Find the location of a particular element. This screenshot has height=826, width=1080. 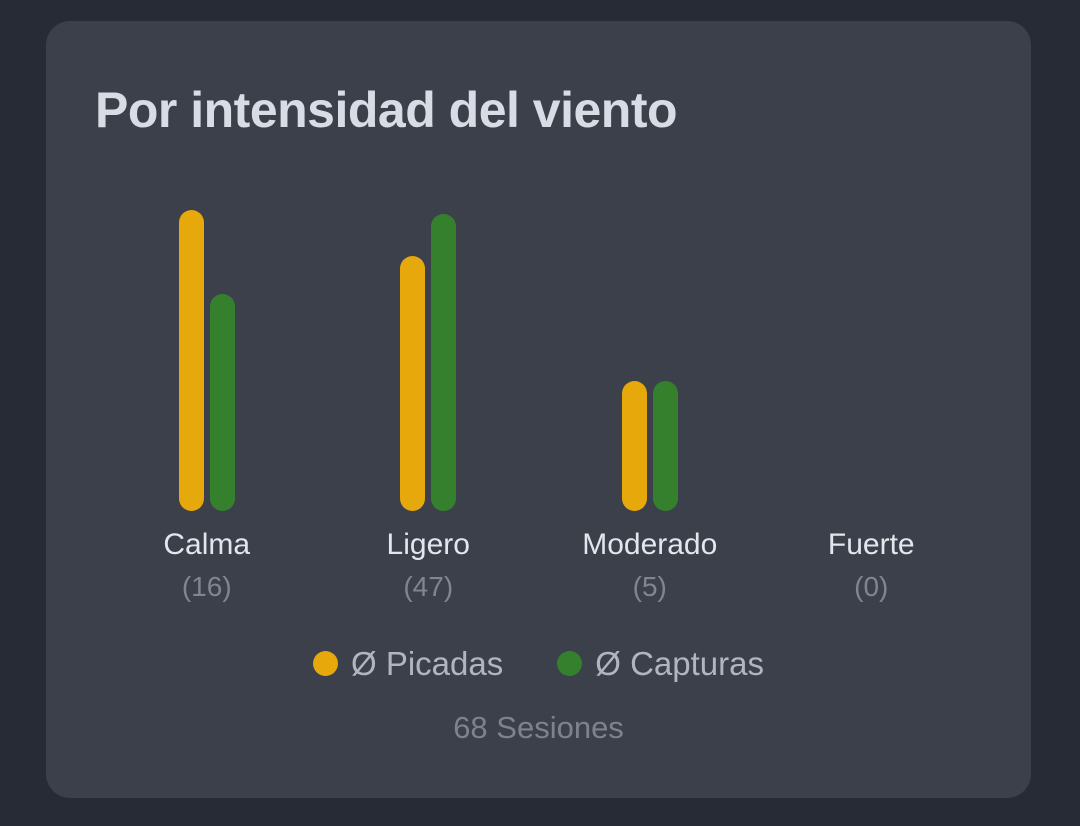

category-label-fuerte: Fuerte is located at coordinates (871, 544).